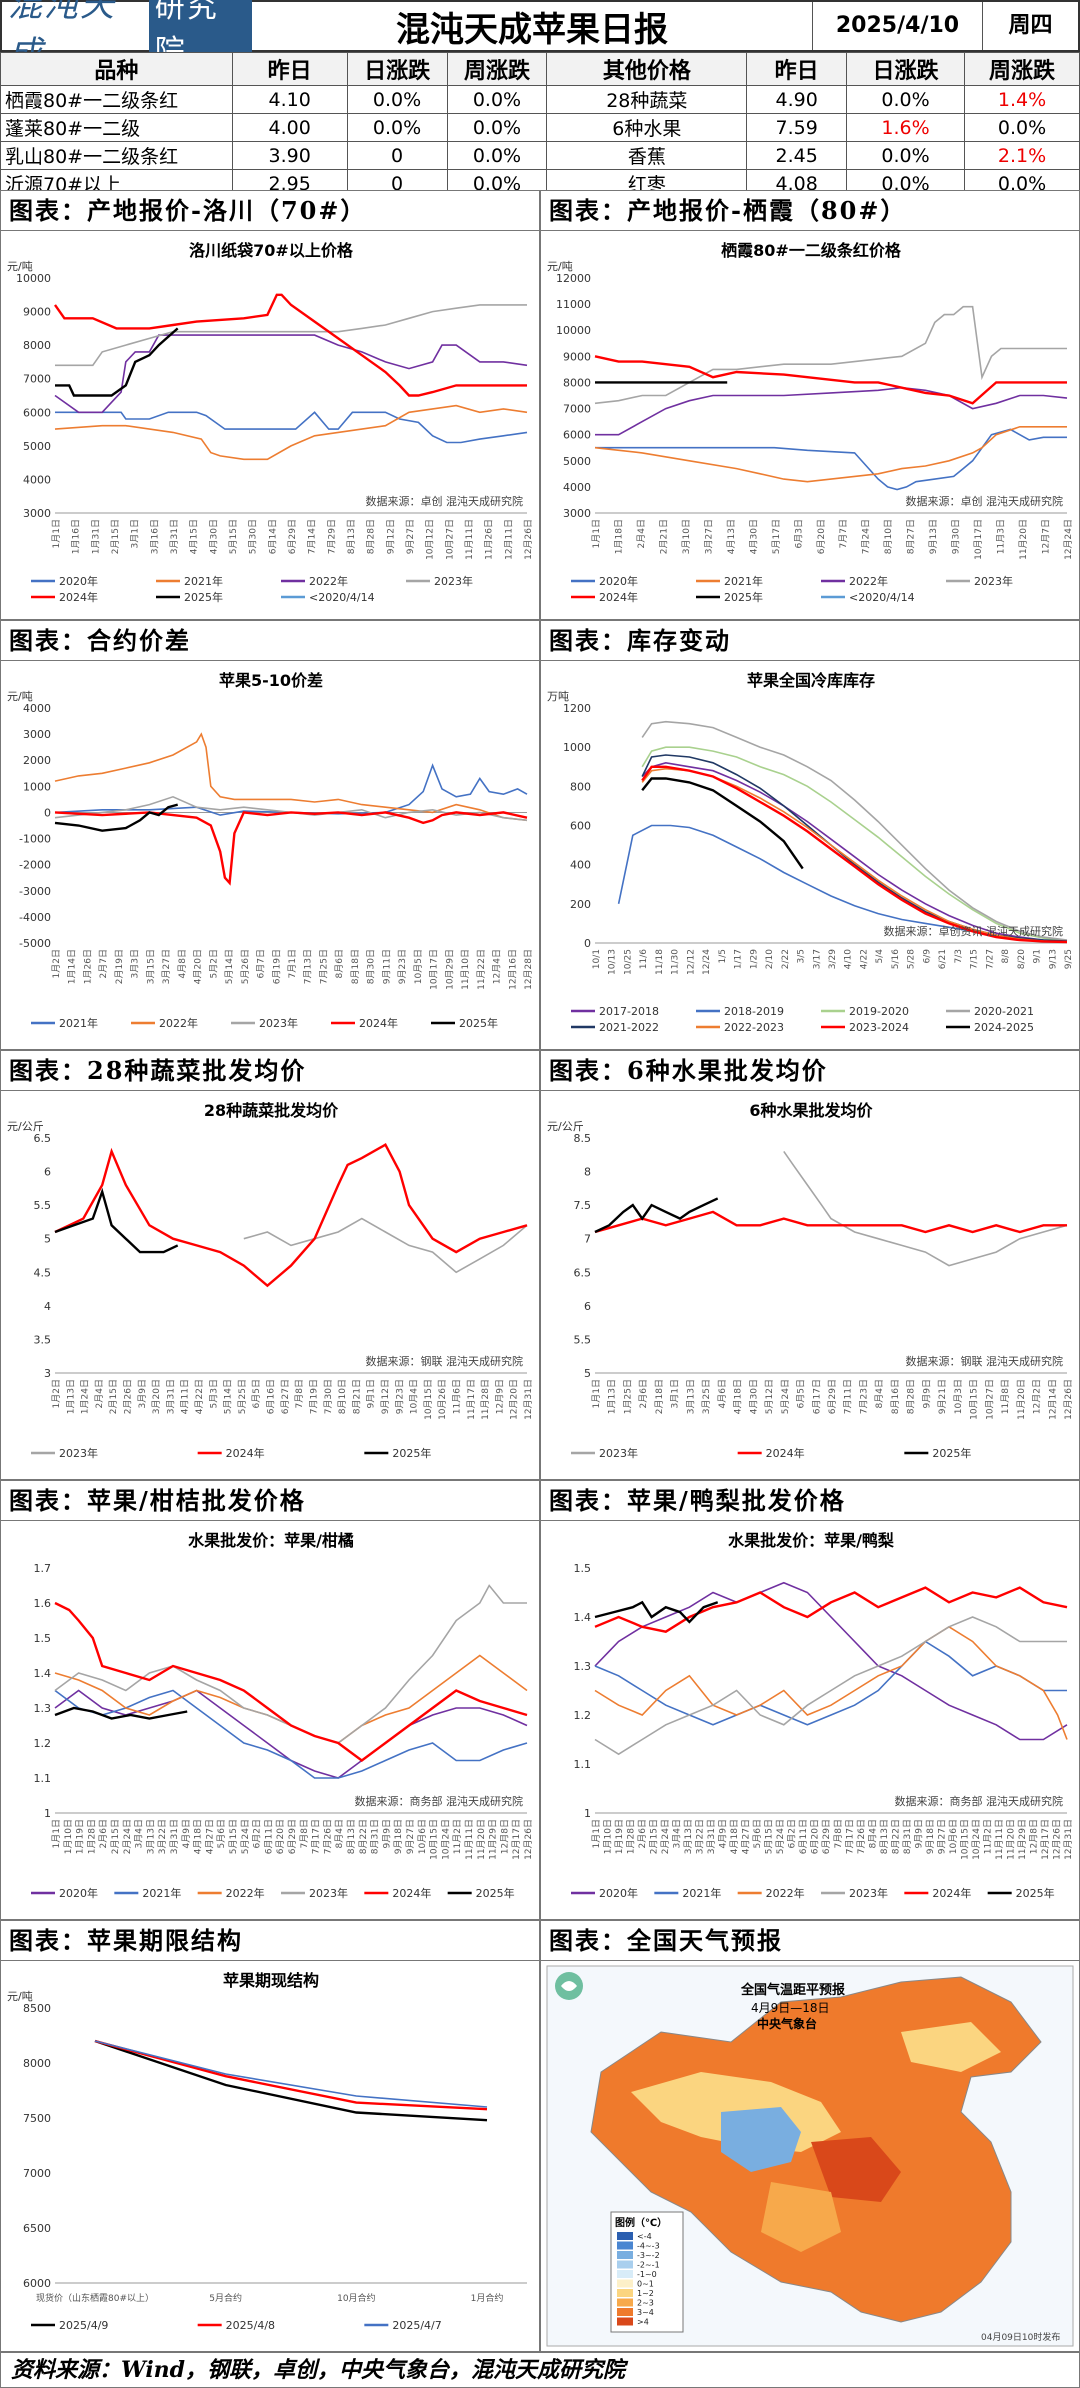 The image size is (1080, 2388). What do you see at coordinates (942, 1396) in the screenshot?
I see `x-tick-label: 9月21日` at bounding box center [942, 1396].